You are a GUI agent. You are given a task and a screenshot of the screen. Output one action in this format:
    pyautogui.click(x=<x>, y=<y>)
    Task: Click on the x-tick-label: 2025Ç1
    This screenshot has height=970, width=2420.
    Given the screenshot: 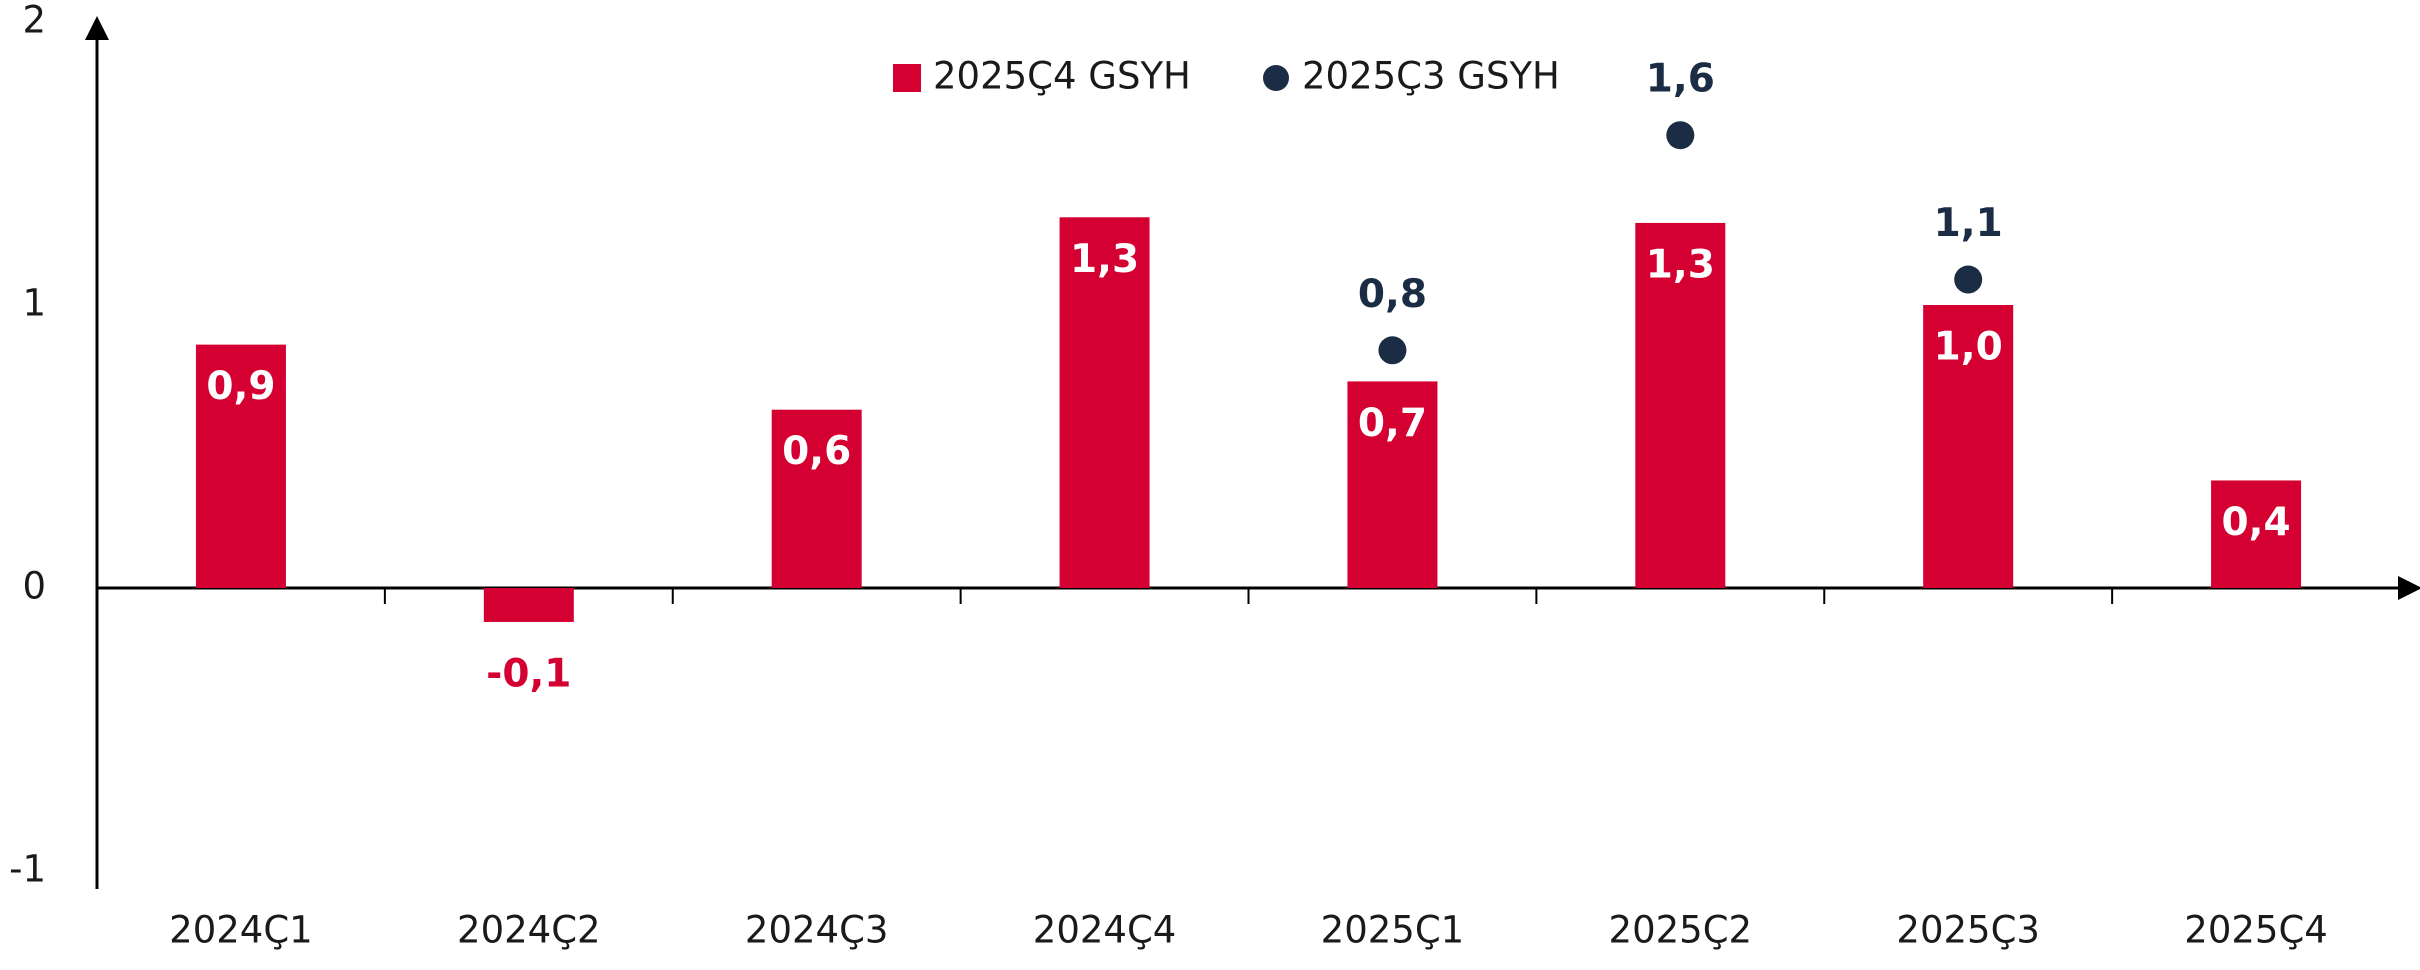 What is the action you would take?
    pyautogui.click(x=1393, y=930)
    